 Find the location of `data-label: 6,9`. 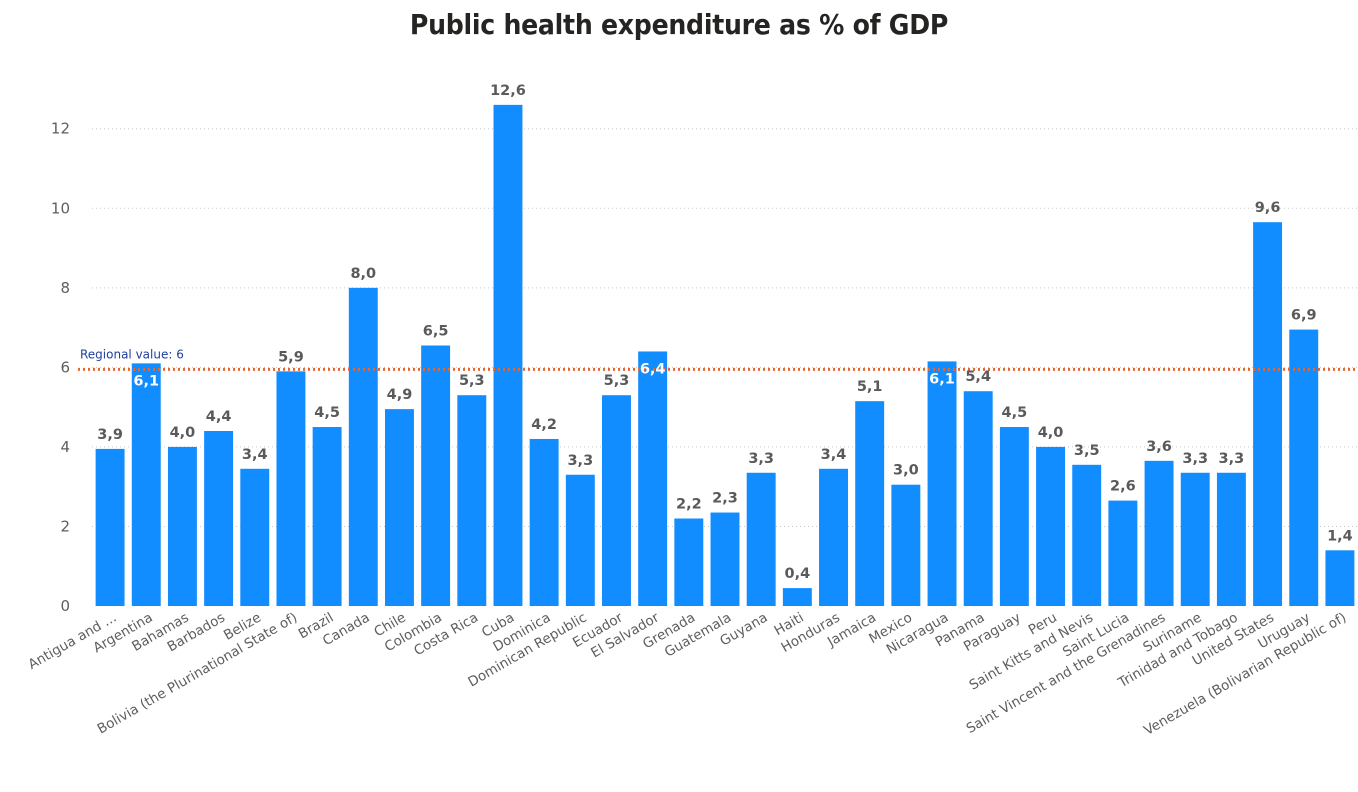

data-label: 6,9 is located at coordinates (1304, 316).